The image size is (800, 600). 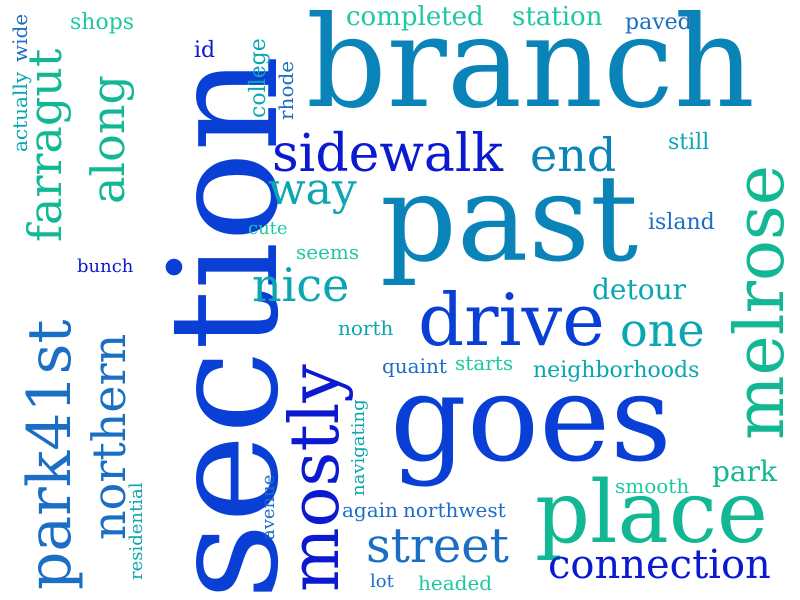 I want to click on cloud-word-smooth: smooth, so click(x=652, y=486).